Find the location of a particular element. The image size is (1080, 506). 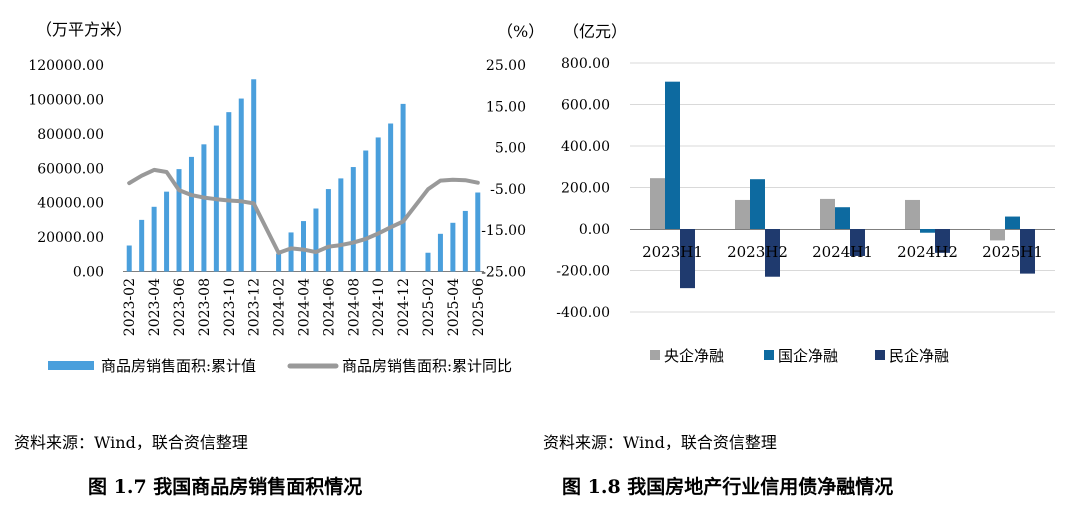

chart2-legend-label-2: 国企净融 is located at coordinates (808, 356).